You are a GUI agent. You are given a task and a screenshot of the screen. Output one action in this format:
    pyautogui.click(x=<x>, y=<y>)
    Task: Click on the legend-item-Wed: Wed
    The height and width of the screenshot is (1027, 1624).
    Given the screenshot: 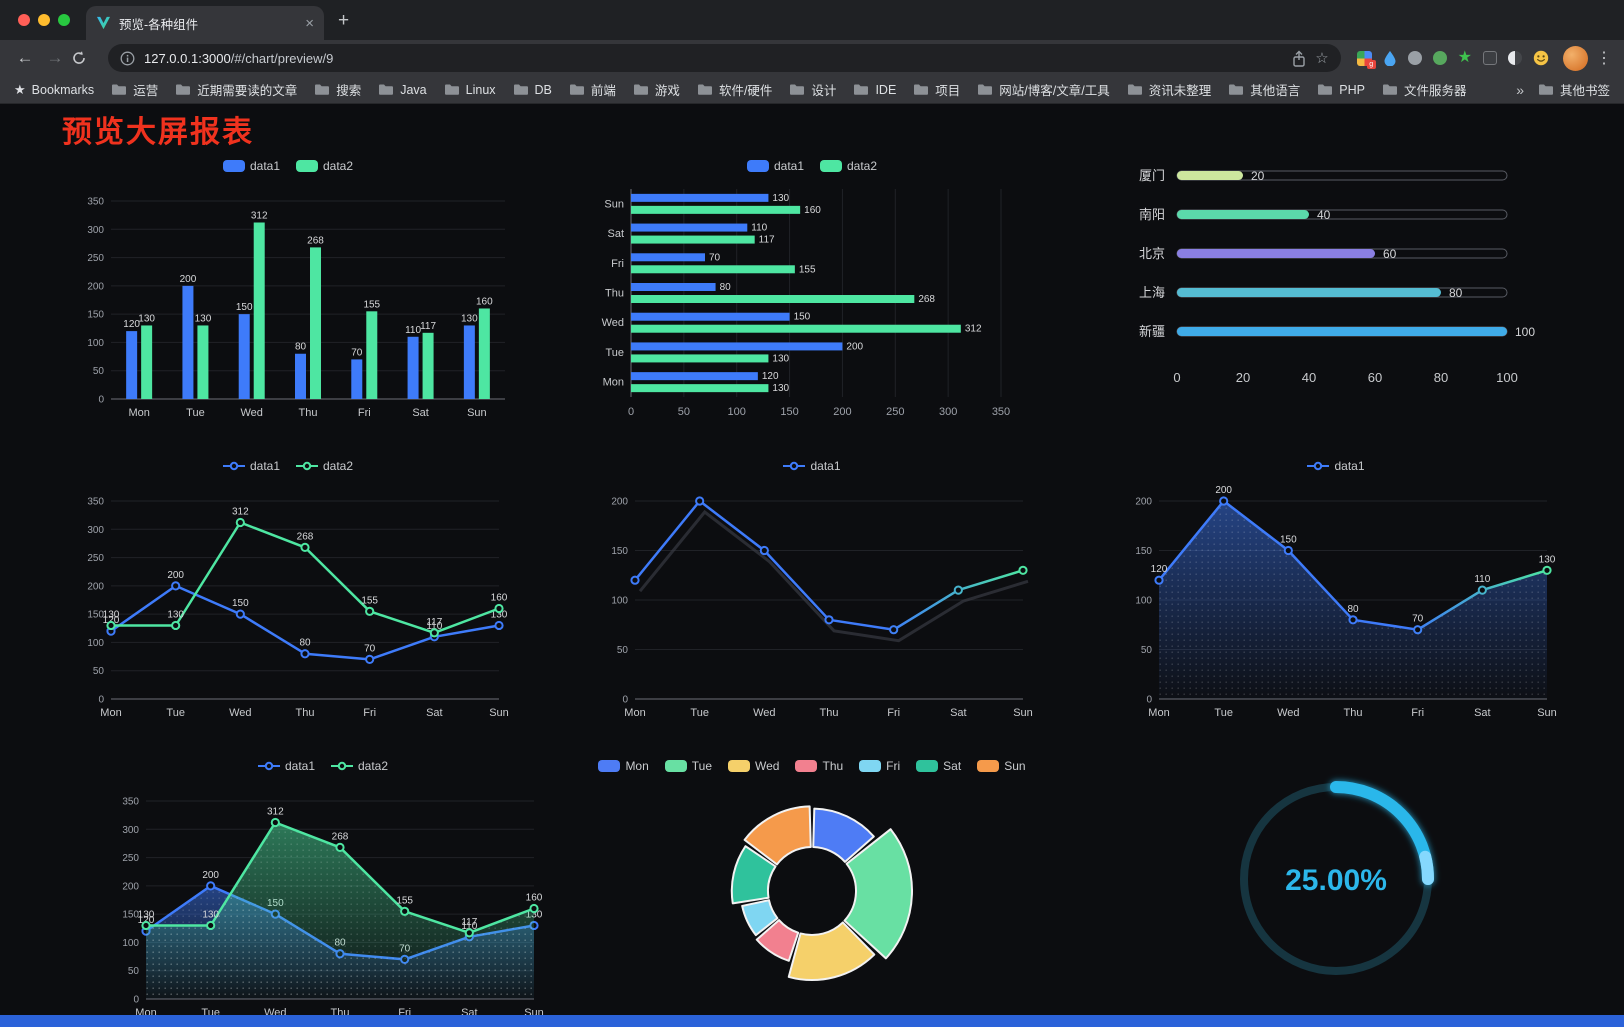 What is the action you would take?
    pyautogui.click(x=753, y=766)
    